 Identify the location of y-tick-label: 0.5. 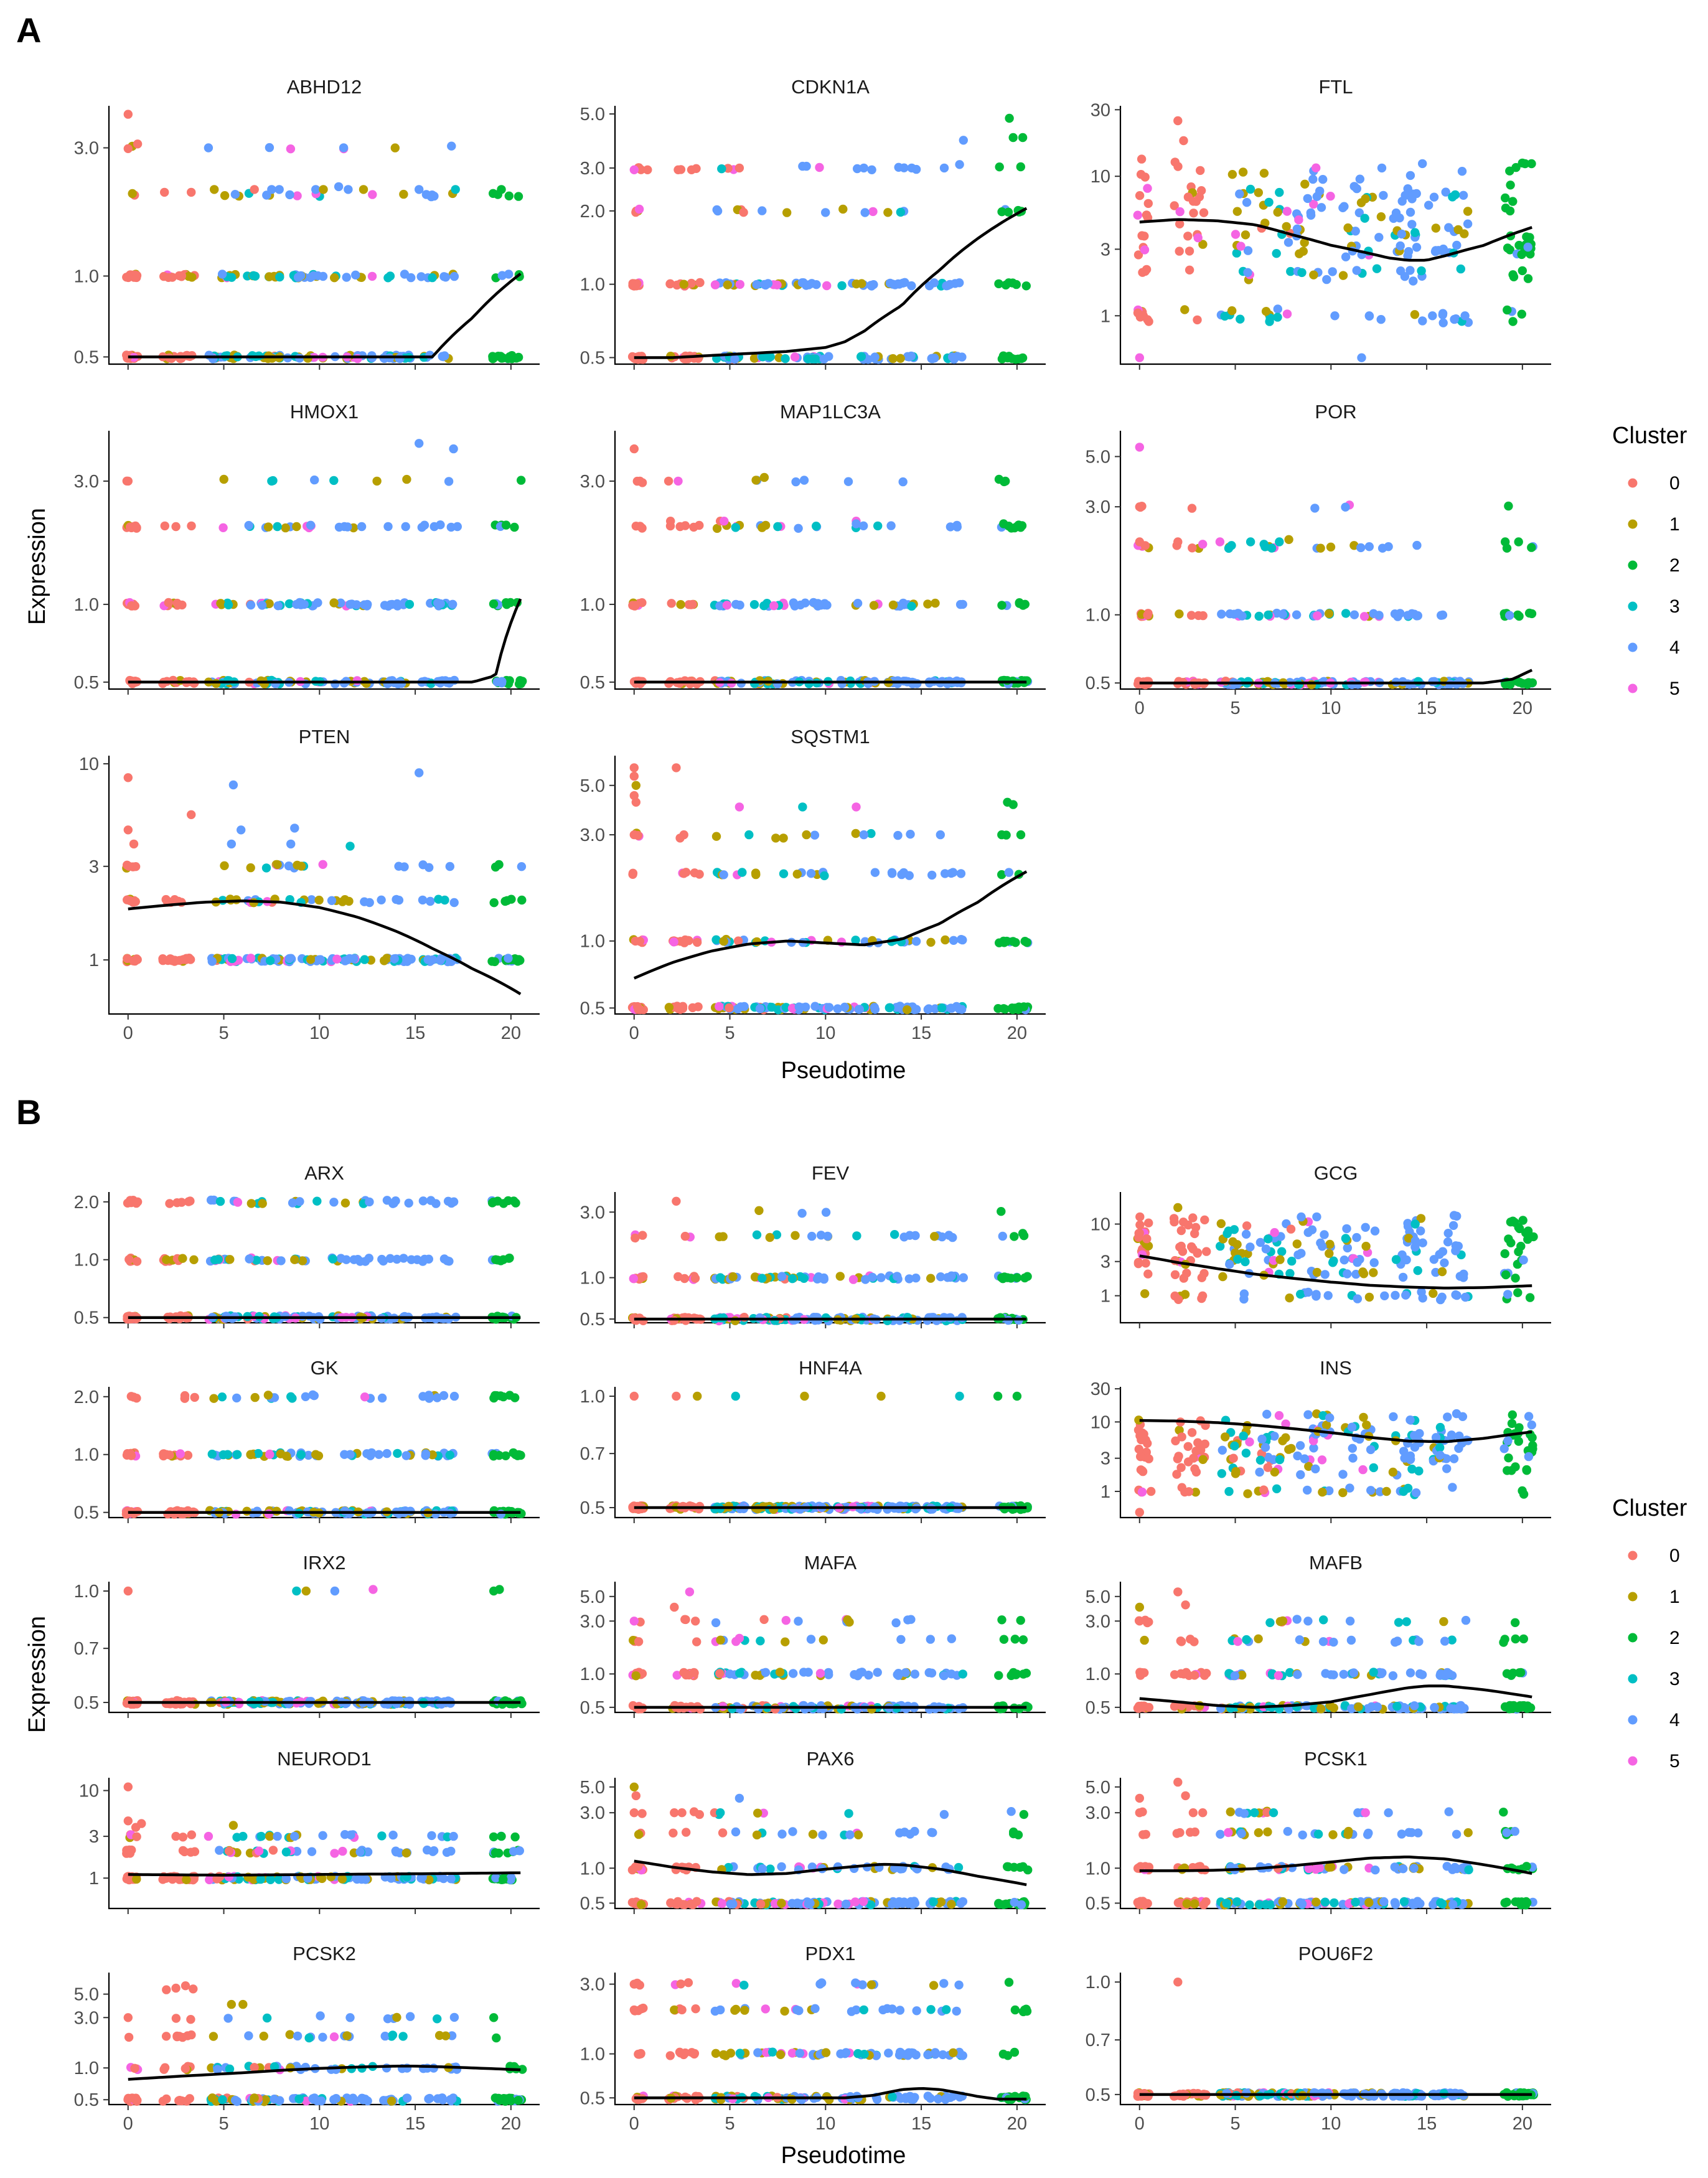
(592, 1320).